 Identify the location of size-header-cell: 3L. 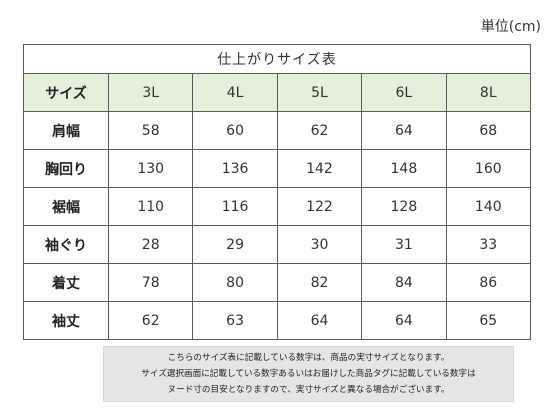
(150, 92).